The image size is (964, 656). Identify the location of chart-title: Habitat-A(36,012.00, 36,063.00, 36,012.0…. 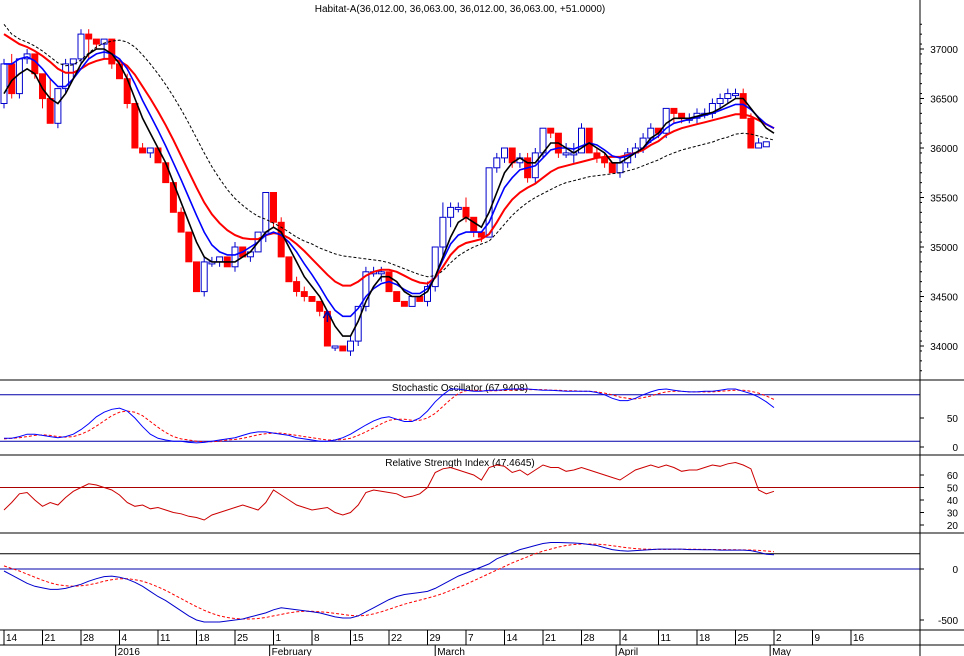
(460, 9).